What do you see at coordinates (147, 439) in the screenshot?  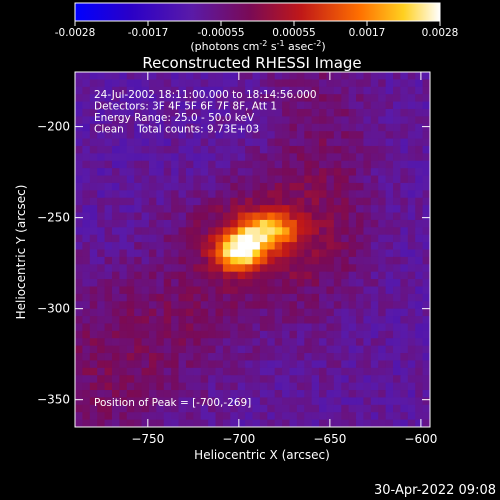 I see `x-tick-label: −750` at bounding box center [147, 439].